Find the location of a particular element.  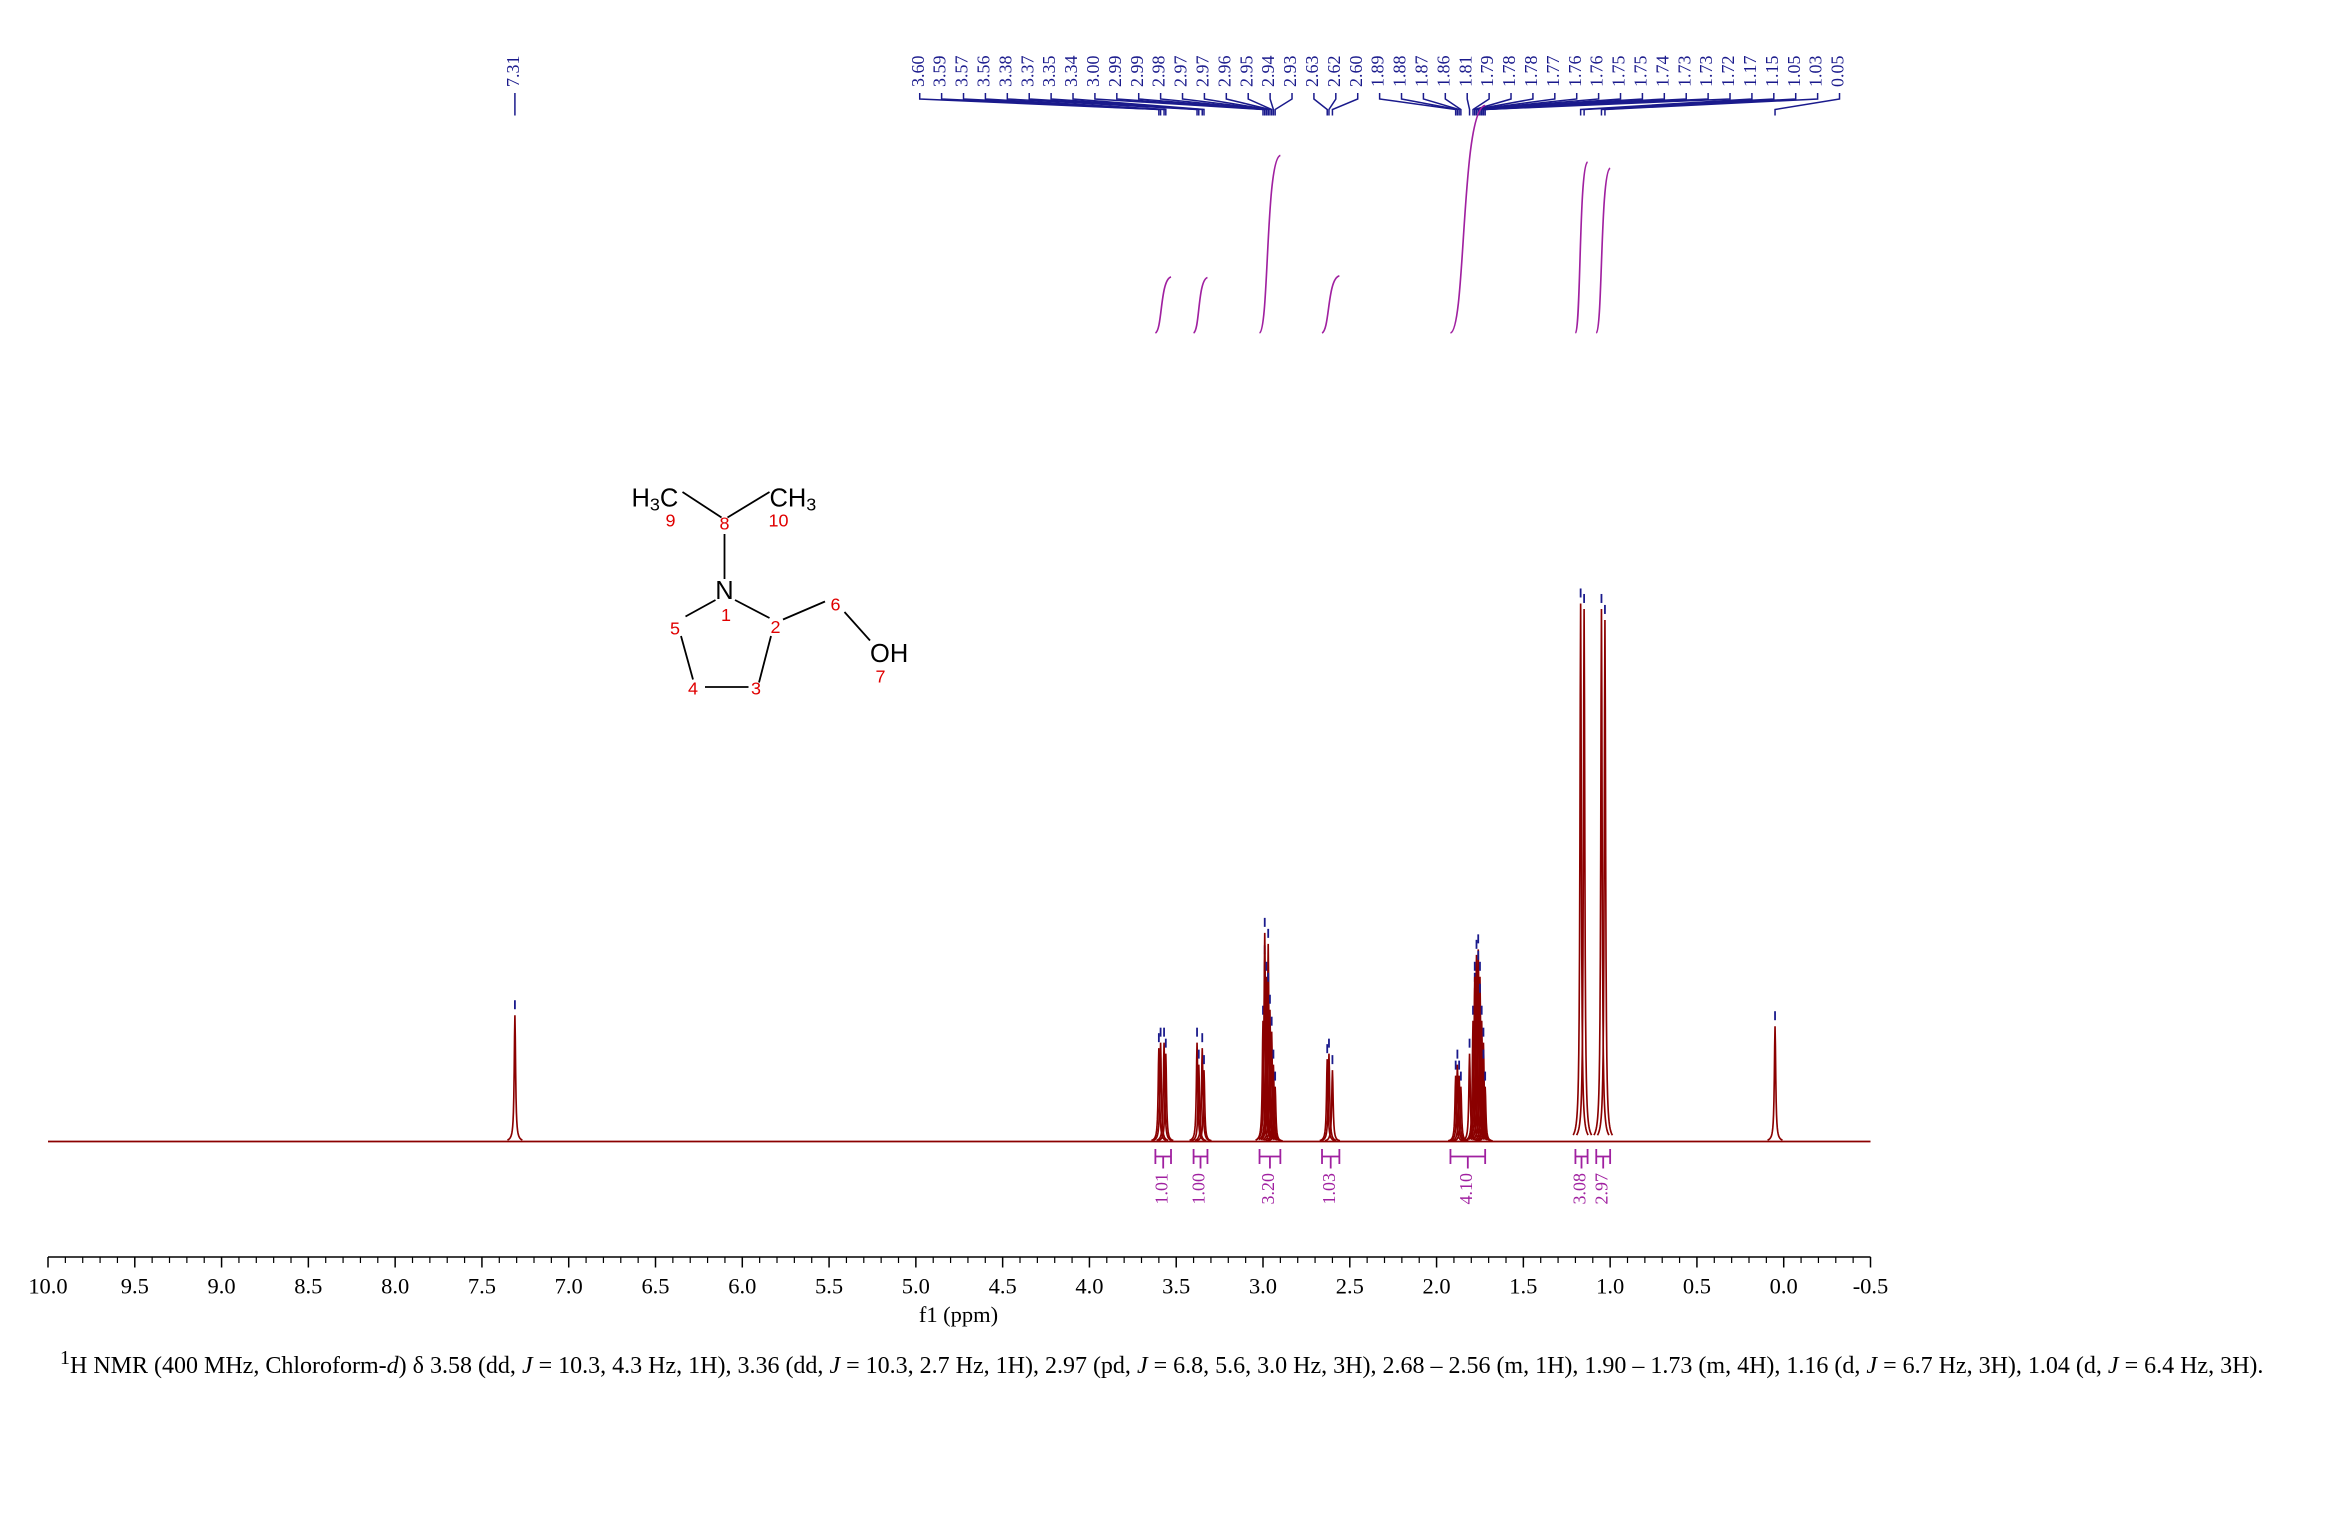

x-tick-label: 8.5 is located at coordinates (308, 1286).